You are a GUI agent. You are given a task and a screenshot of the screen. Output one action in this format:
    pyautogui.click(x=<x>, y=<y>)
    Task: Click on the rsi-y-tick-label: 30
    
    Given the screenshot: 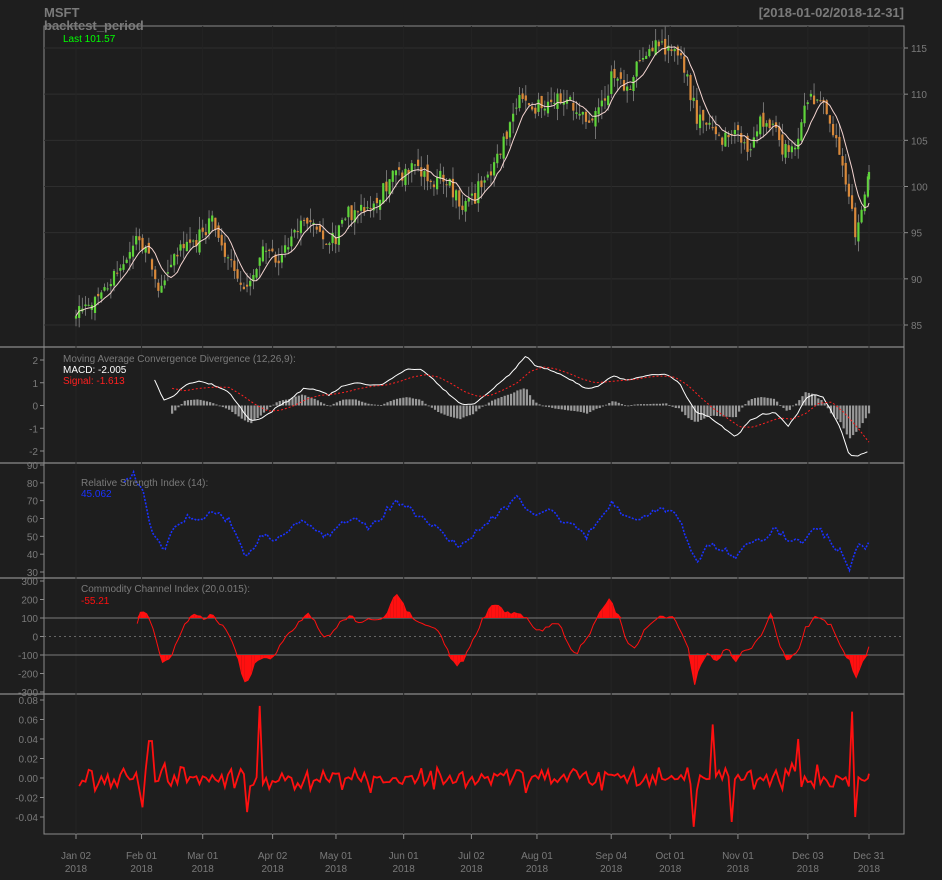 What is the action you would take?
    pyautogui.click(x=33, y=573)
    